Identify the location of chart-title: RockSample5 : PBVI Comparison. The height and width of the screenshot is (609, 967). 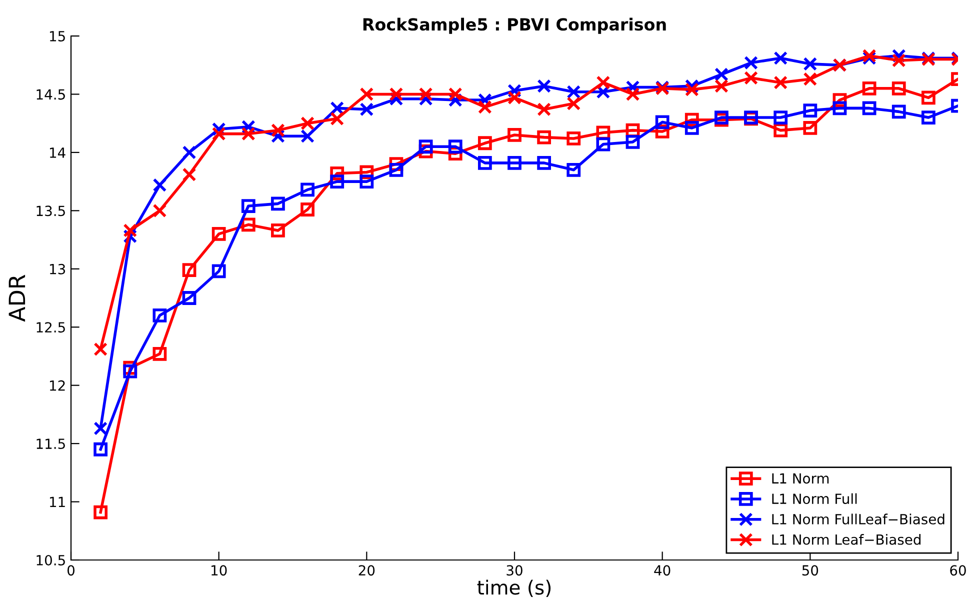
(514, 26).